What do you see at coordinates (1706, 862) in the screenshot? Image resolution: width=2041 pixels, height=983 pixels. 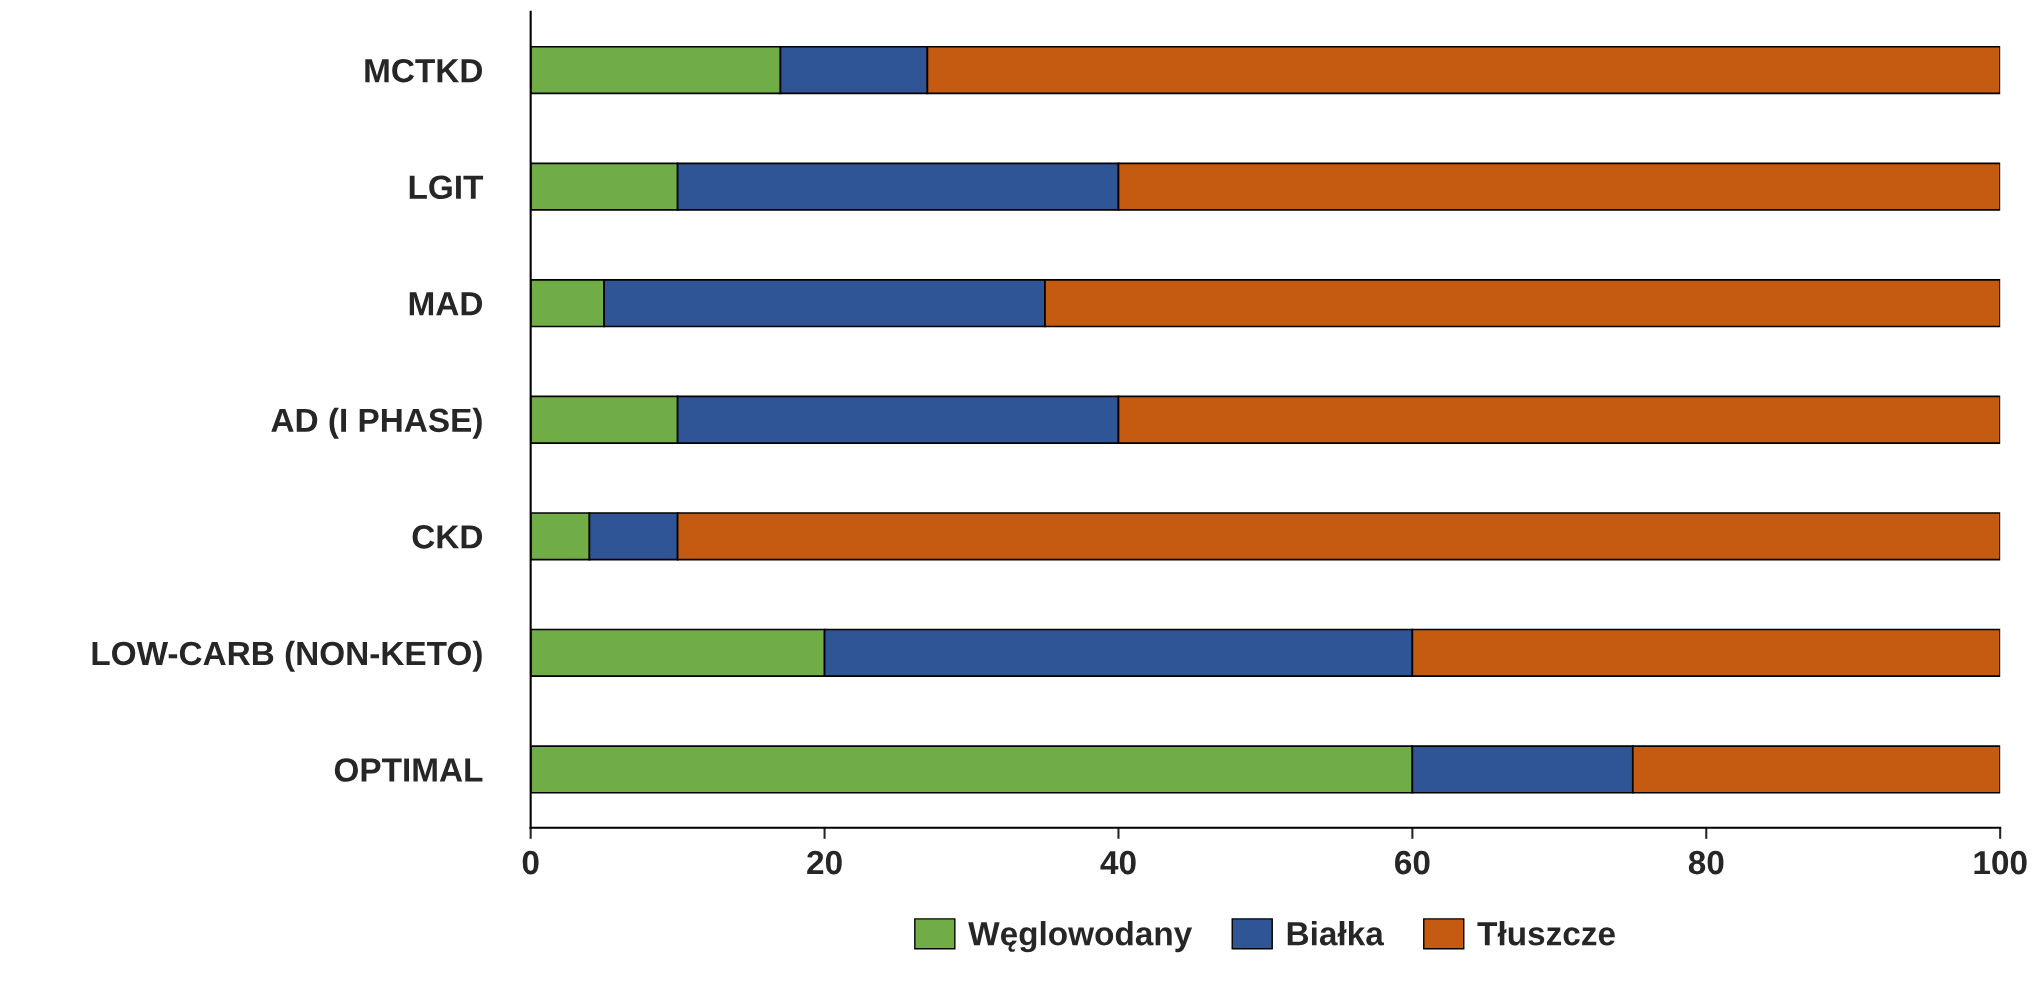 I see `x-tick-label: 80` at bounding box center [1706, 862].